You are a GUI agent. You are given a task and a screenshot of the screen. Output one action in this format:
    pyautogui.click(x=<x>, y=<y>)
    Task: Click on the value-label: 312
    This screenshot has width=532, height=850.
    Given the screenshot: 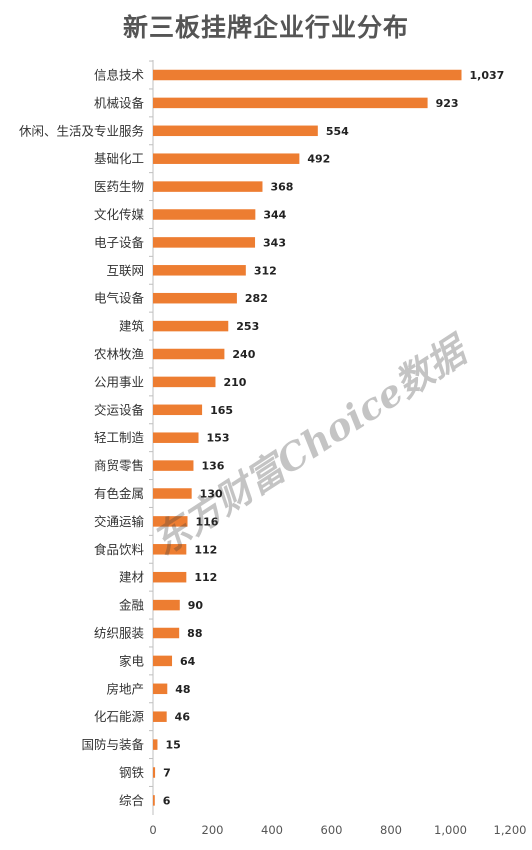 What is the action you would take?
    pyautogui.click(x=265, y=270)
    